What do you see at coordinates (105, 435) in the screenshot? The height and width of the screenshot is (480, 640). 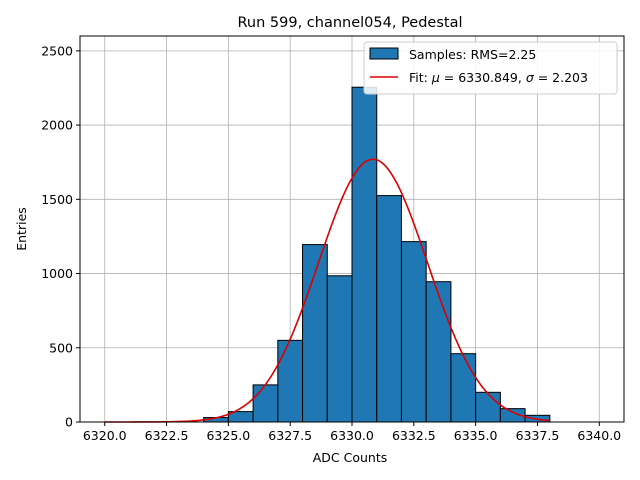 I see `x-tick-label: 6320.0` at bounding box center [105, 435].